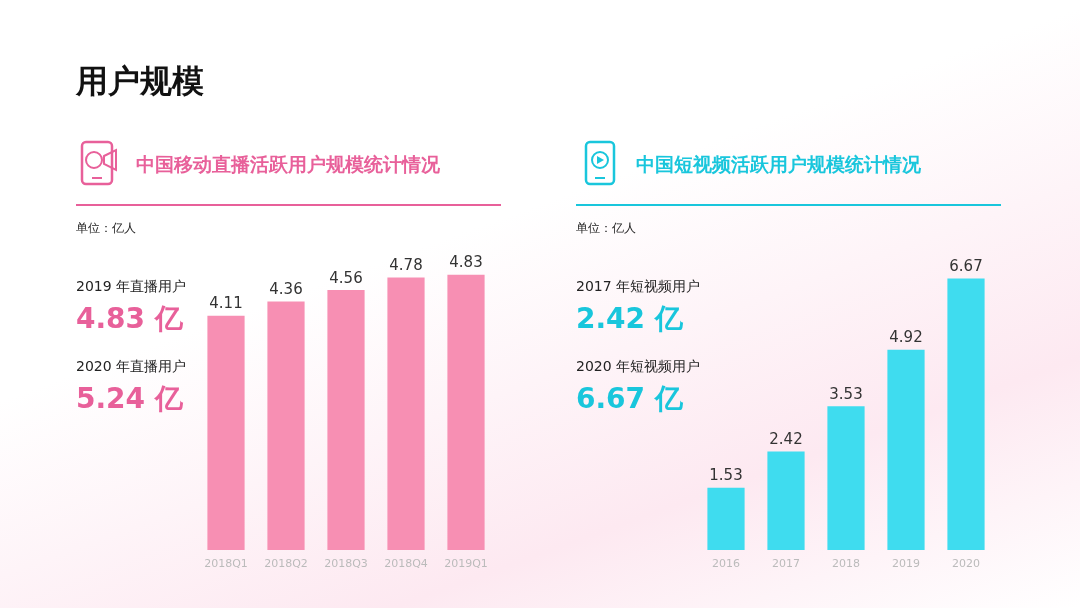 The image size is (1080, 608). Describe the element at coordinates (906, 563) in the screenshot. I see `x-tick-label: 2019` at that location.